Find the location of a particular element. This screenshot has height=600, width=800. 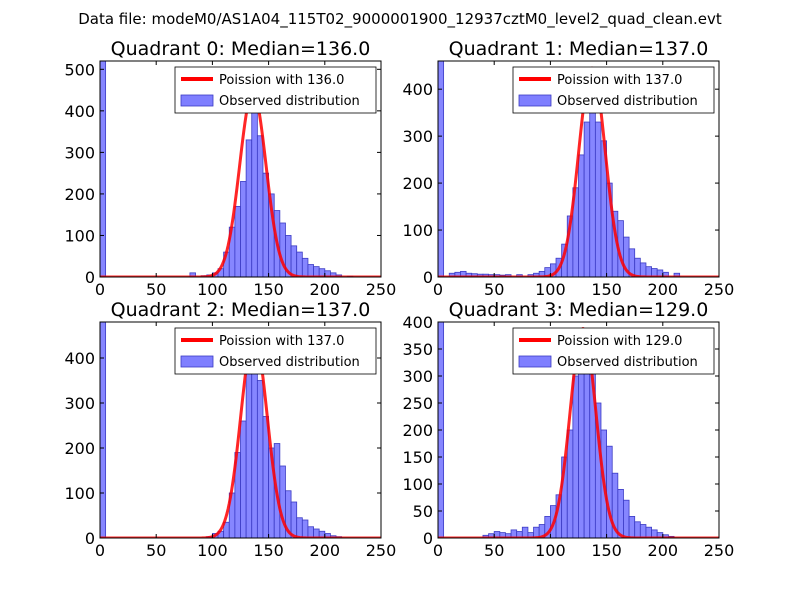

legend: Poission with 129.0 Observed distribution is located at coordinates (613, 351).